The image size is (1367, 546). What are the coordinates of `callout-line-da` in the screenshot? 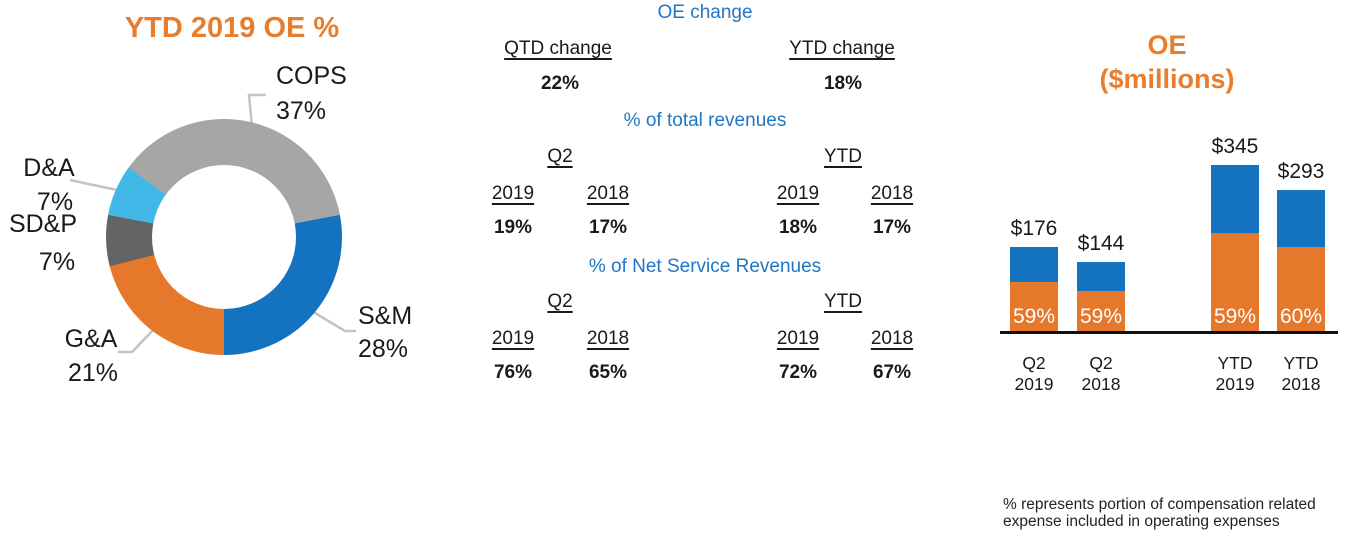 It's located at (93, 185).